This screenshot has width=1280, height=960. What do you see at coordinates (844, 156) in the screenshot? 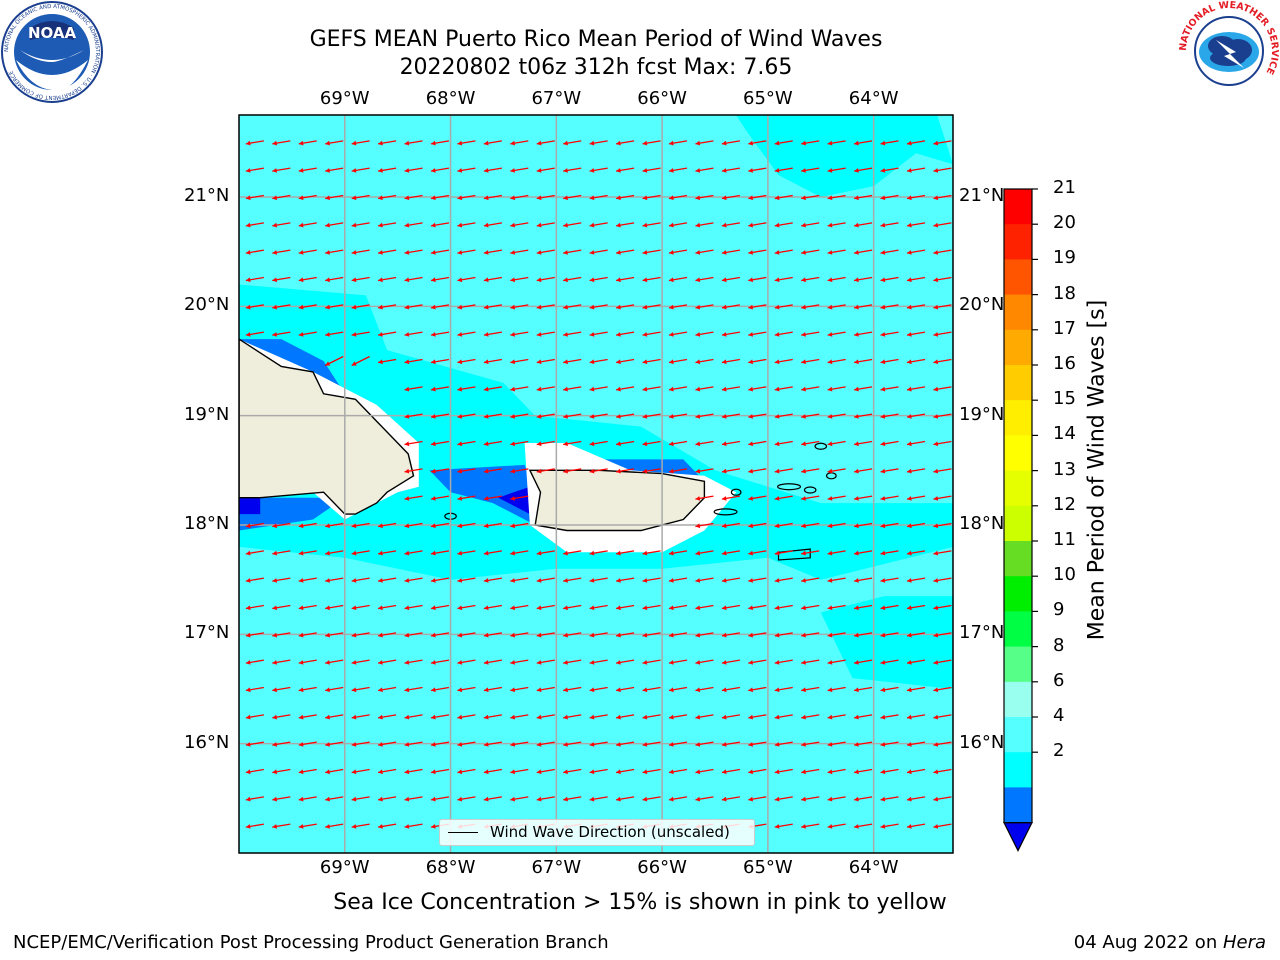
I see `ocean-patch-ne` at bounding box center [844, 156].